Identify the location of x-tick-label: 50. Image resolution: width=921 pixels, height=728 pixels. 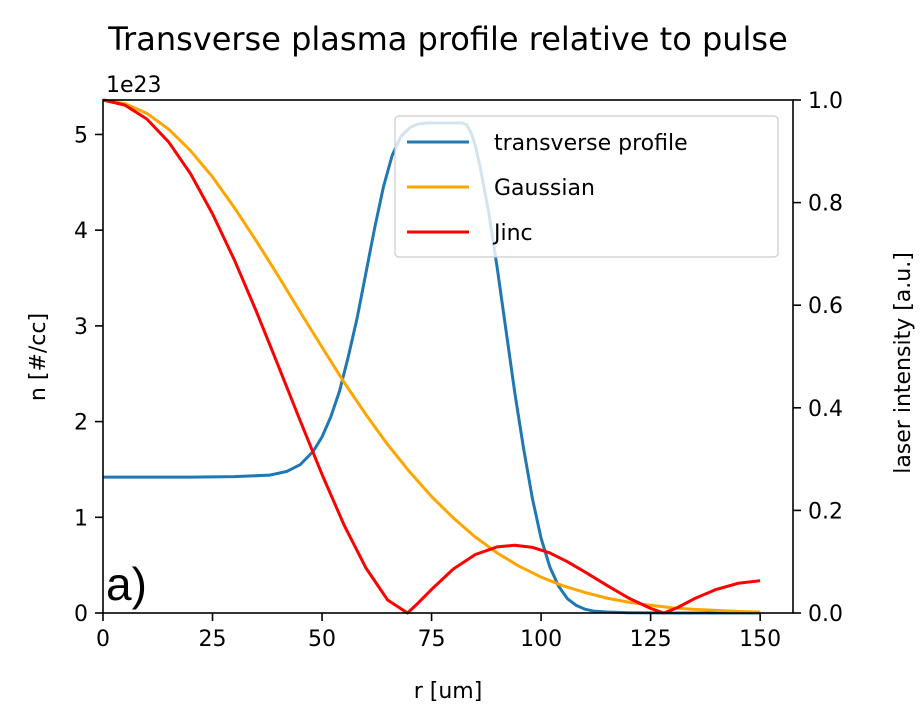
(322, 639).